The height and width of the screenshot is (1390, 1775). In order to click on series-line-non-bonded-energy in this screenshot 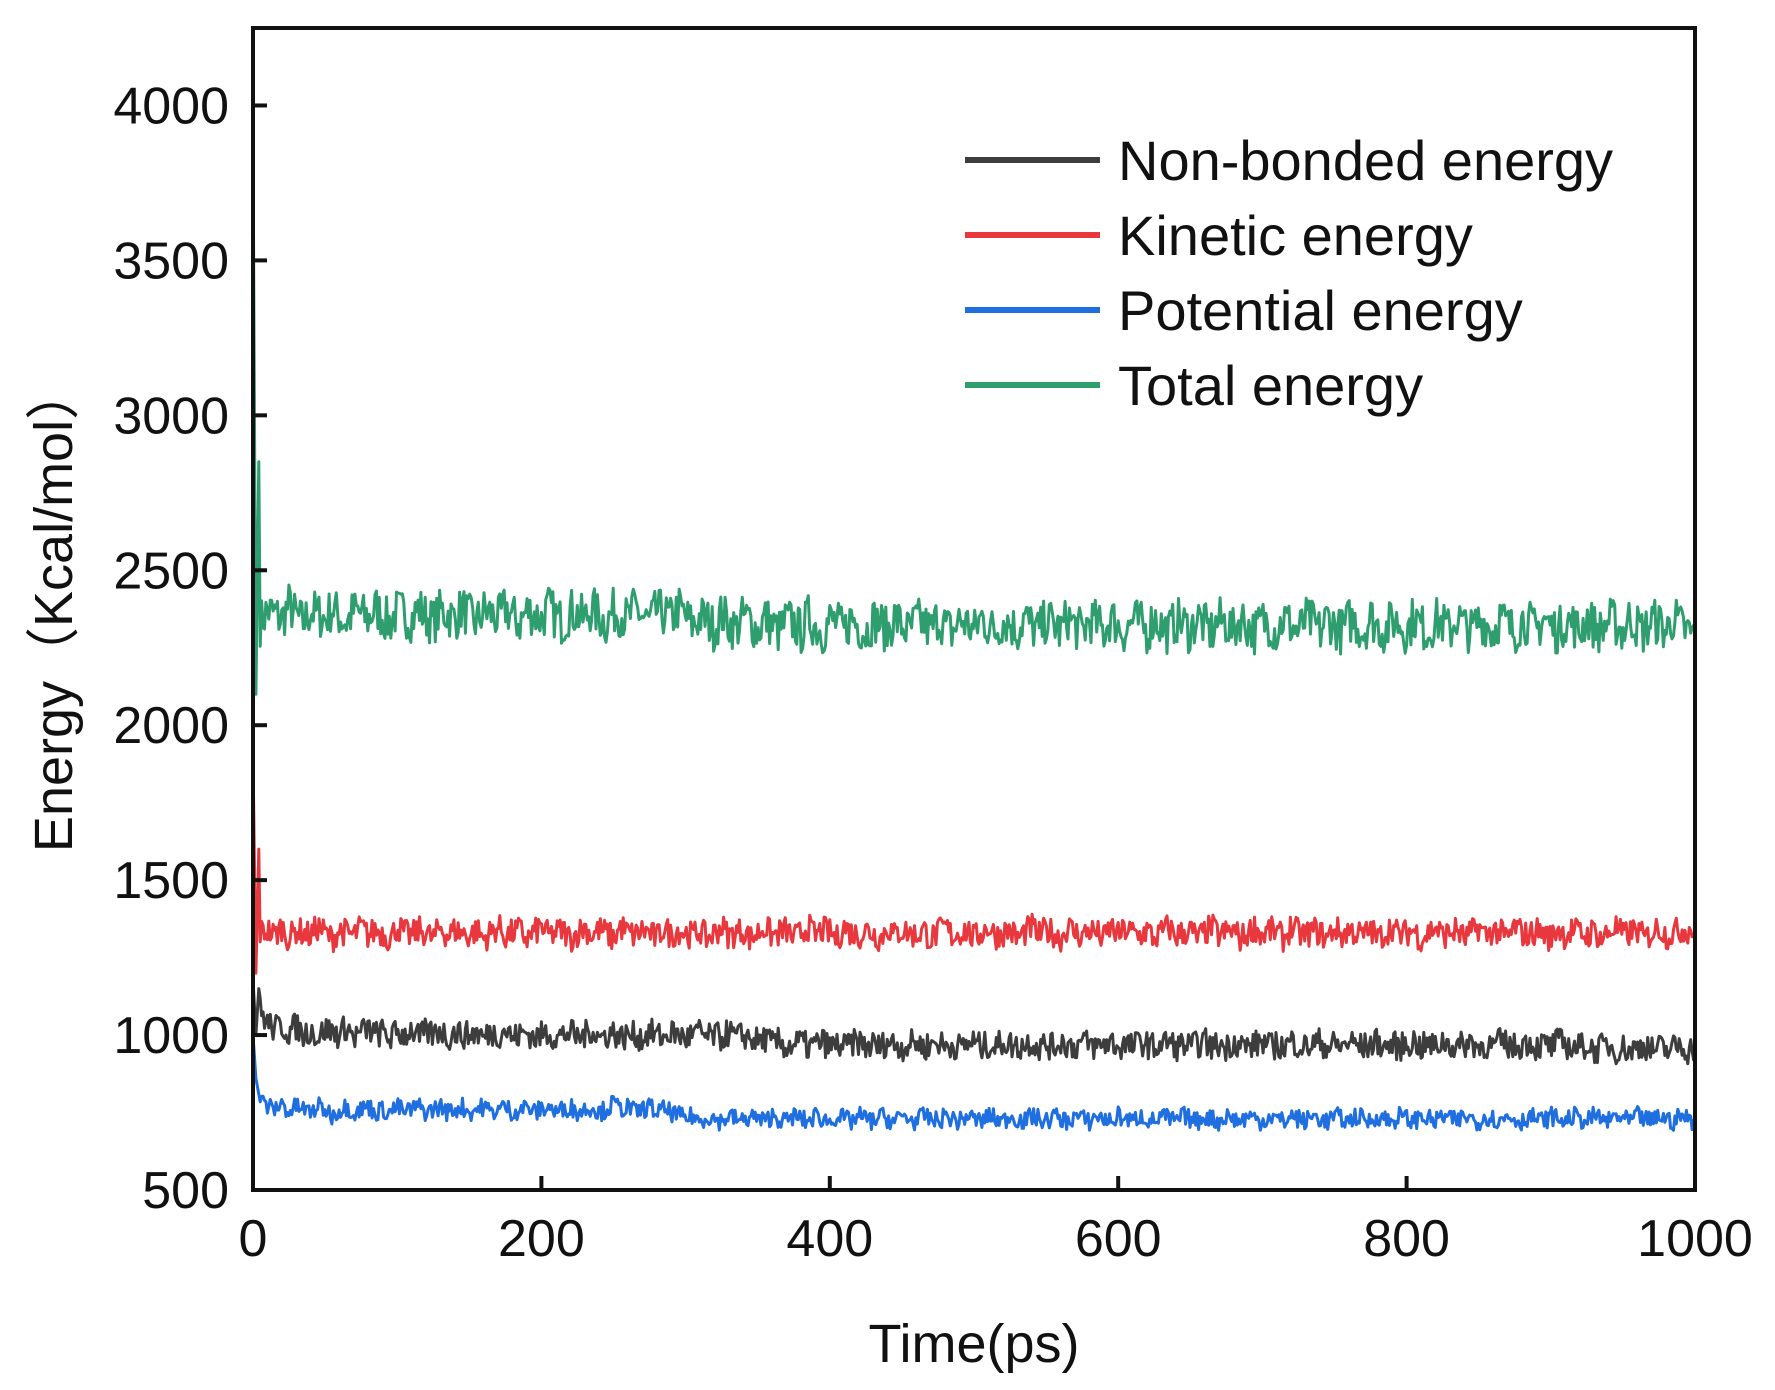, I will do `click(974, 1022)`.